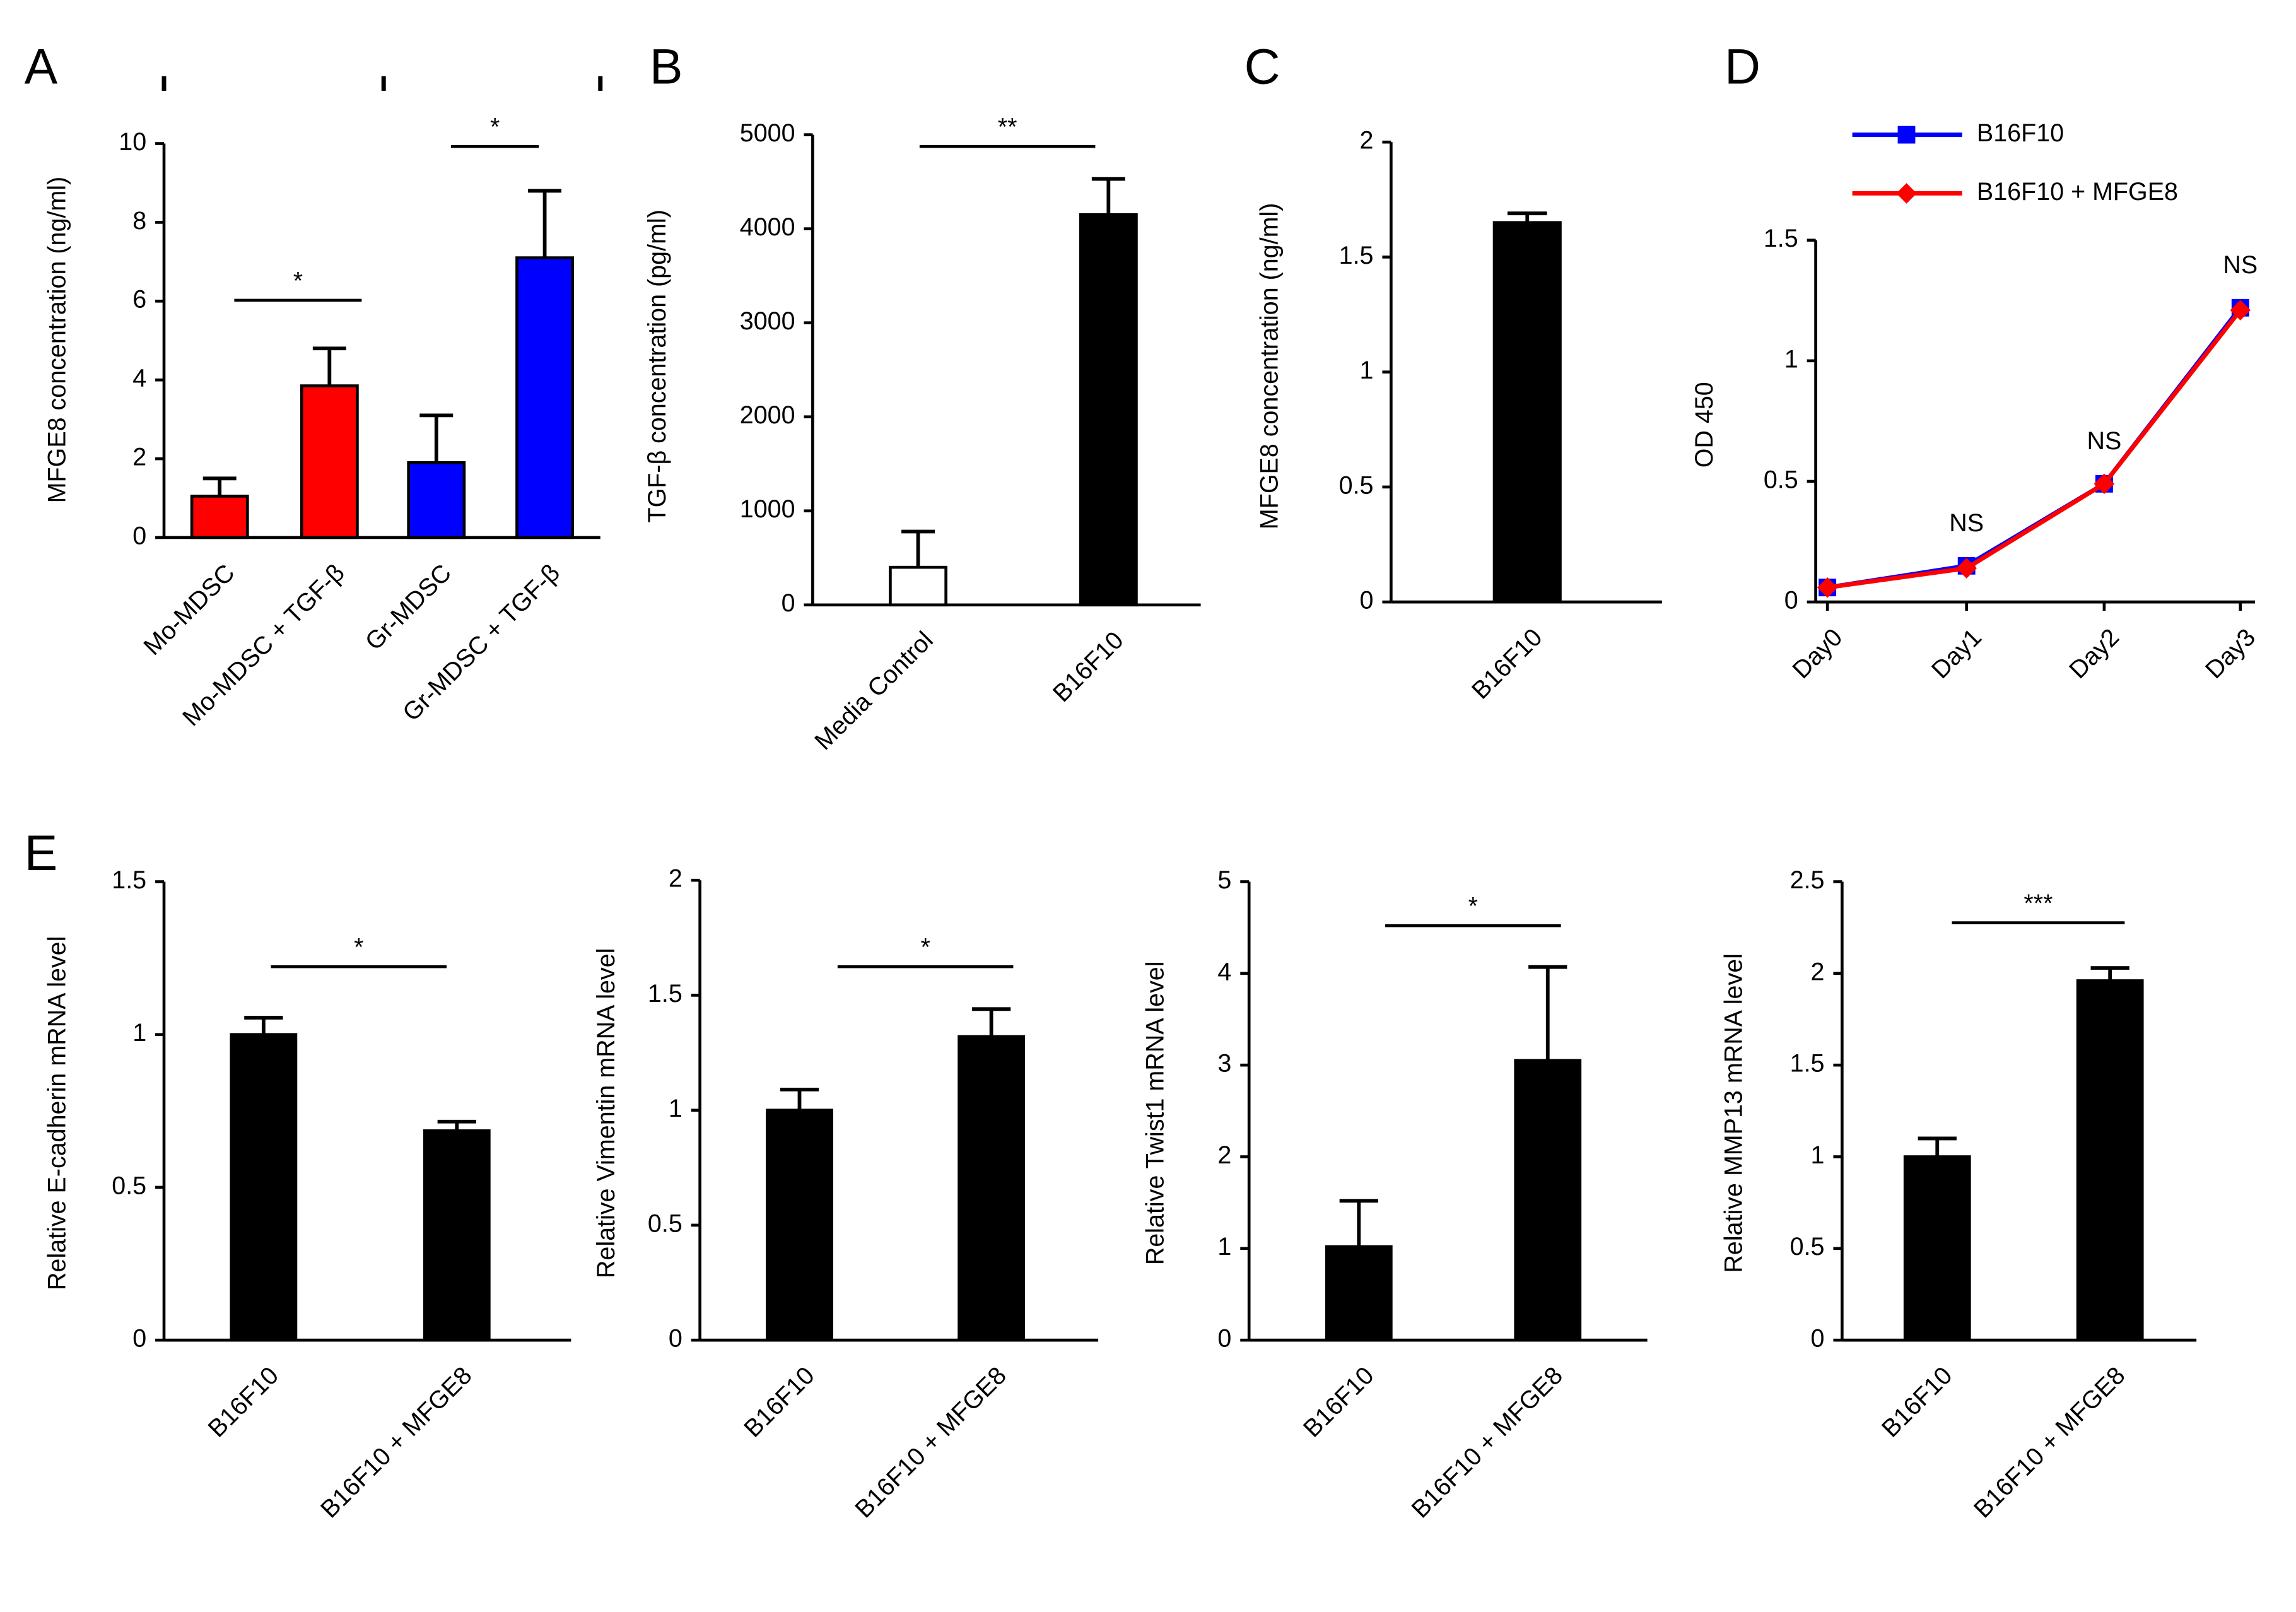 The height and width of the screenshot is (1612, 2296). What do you see at coordinates (41, 66) in the screenshot?
I see `panel-label: A` at bounding box center [41, 66].